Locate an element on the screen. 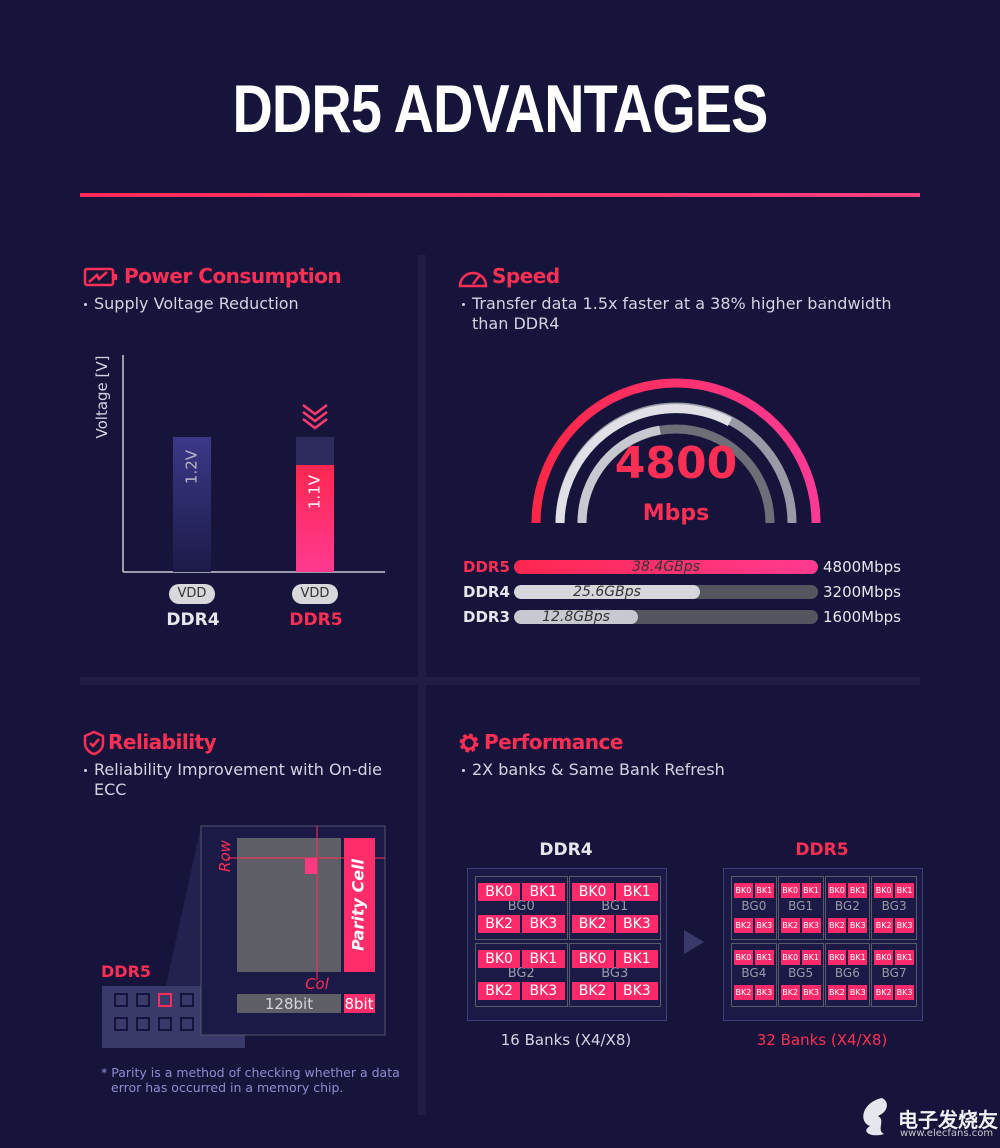 The height and width of the screenshot is (1148, 1000). speed-track: 38.4GBps is located at coordinates (666, 567).